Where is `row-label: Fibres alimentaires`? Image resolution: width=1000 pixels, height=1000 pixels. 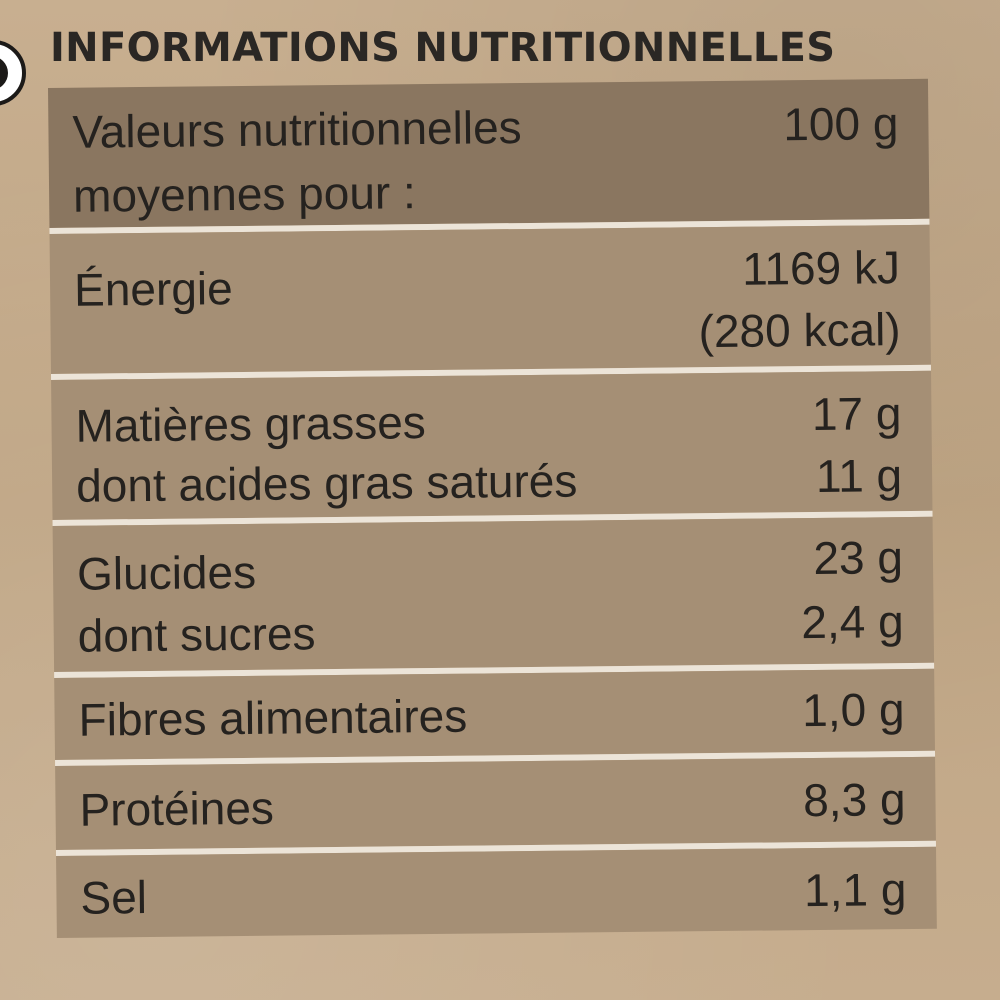
row-label: Fibres alimentaires is located at coordinates (273, 717).